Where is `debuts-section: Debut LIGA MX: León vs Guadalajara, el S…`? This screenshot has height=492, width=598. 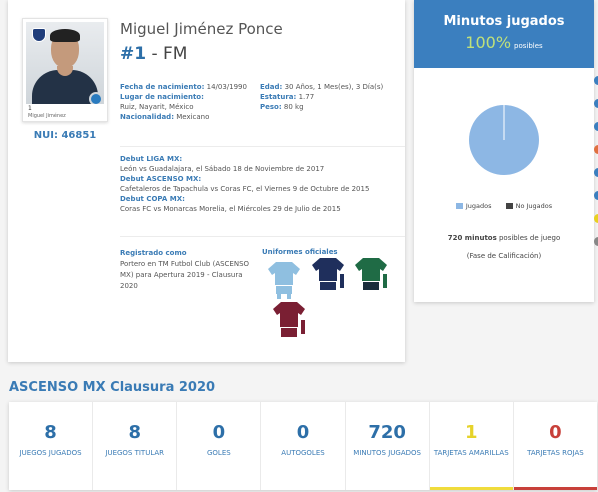 debuts-section: Debut LIGA MX: León vs Guadalajara, el S… is located at coordinates (262, 184).